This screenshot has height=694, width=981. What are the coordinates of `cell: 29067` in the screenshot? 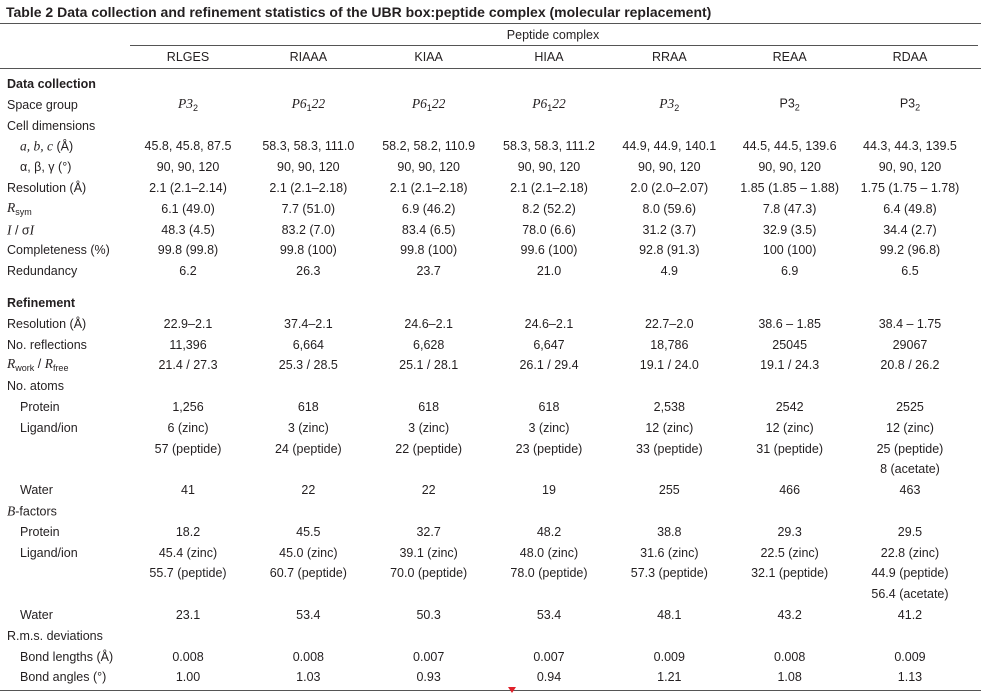 It's located at (910, 344).